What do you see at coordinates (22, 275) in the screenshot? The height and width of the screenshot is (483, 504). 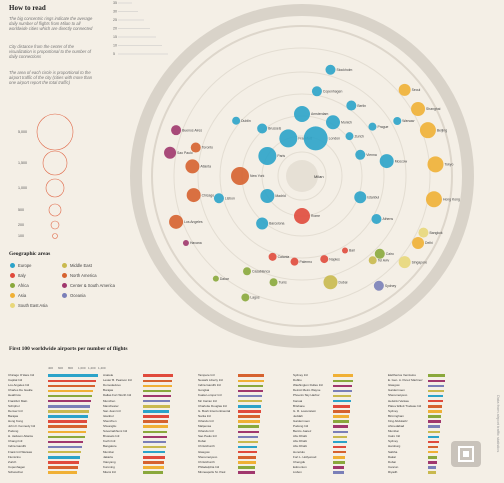 I see `area-label: Italy` at bounding box center [22, 275].